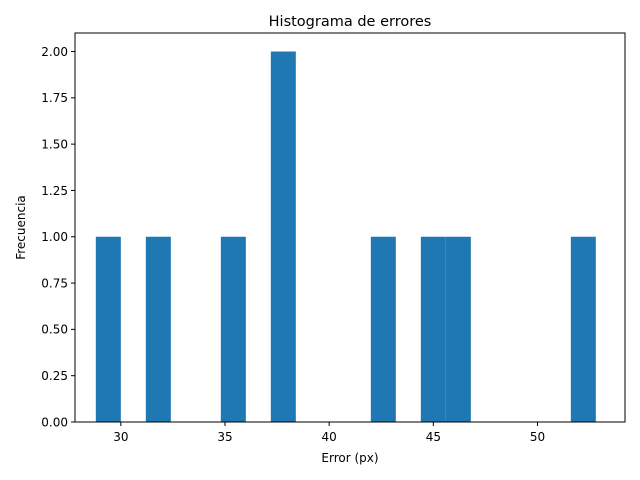 The width and height of the screenshot is (640, 480). I want to click on y-tick-label-2: 0.25, so click(54, 376).